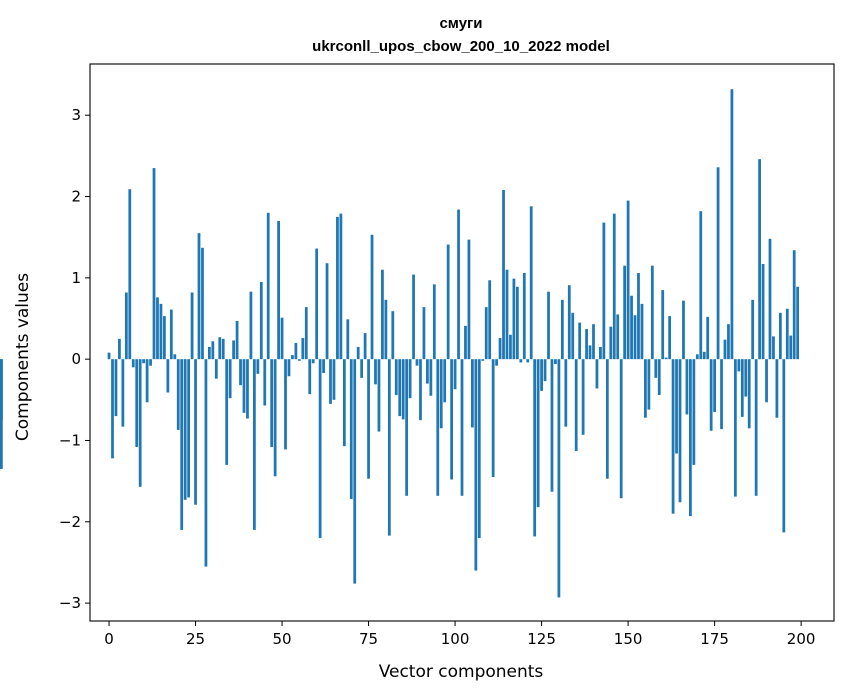 This screenshot has width=847, height=696. I want to click on chart-title-line-1: смуги, so click(460, 23).